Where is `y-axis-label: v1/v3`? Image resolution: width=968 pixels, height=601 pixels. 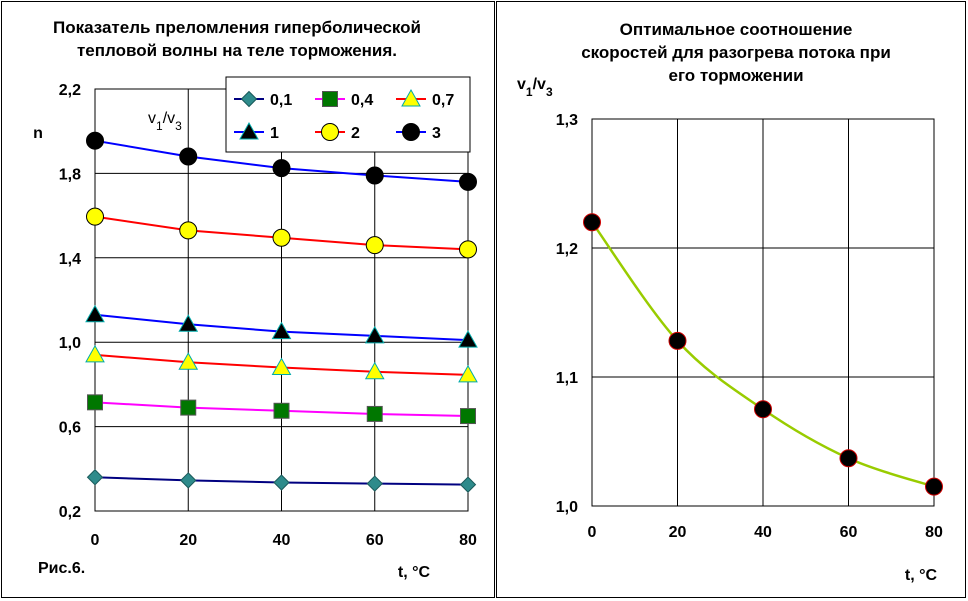
y-axis-label: v1/v3 is located at coordinates (535, 87).